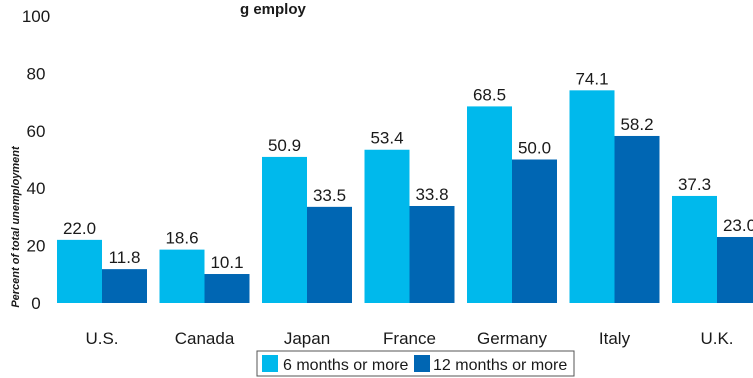  Describe the element at coordinates (329, 195) in the screenshot. I see `data-label: 33.5` at that location.